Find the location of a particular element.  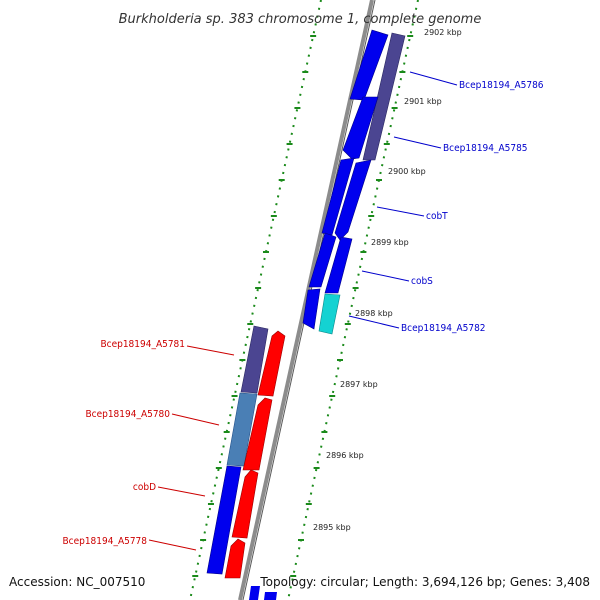

reverse-label-leaders is located at coordinates (191, 448).